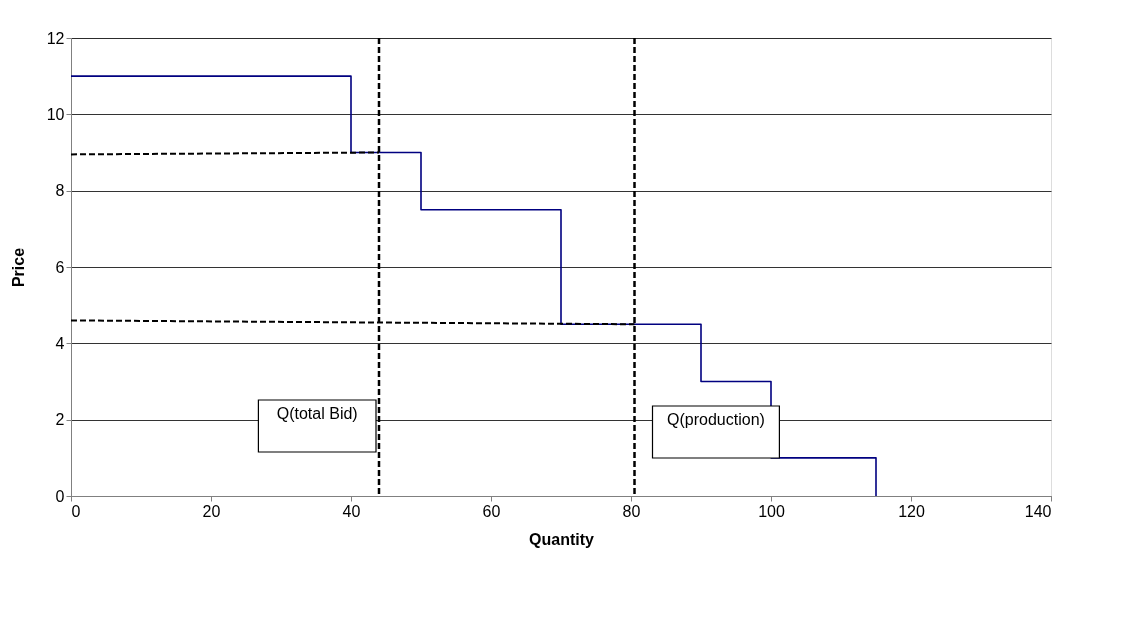  Describe the element at coordinates (60, 267) in the screenshot. I see `y-tick-label: 6` at that location.